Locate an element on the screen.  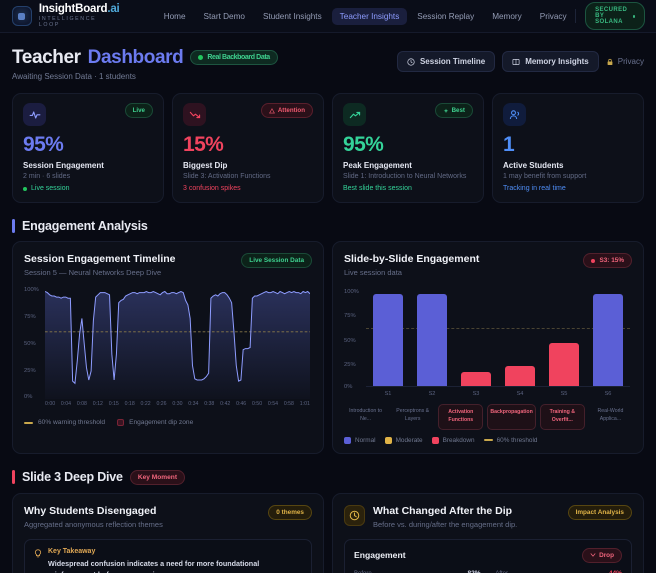
x-tick: 0:34 is located at coordinates (193, 404).